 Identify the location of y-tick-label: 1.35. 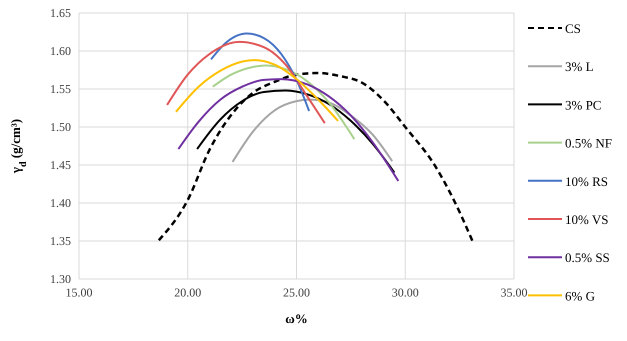
(60, 241).